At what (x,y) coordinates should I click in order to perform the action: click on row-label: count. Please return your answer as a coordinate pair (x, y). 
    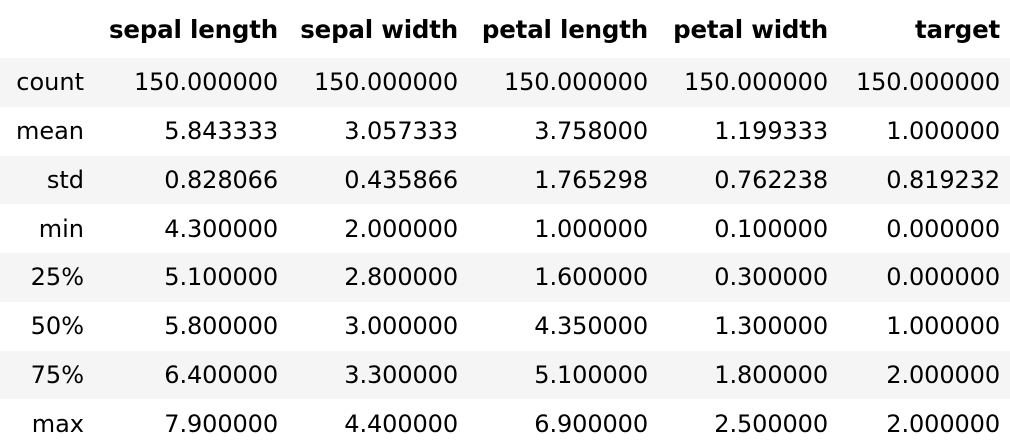
    Looking at the image, I should click on (50, 82).